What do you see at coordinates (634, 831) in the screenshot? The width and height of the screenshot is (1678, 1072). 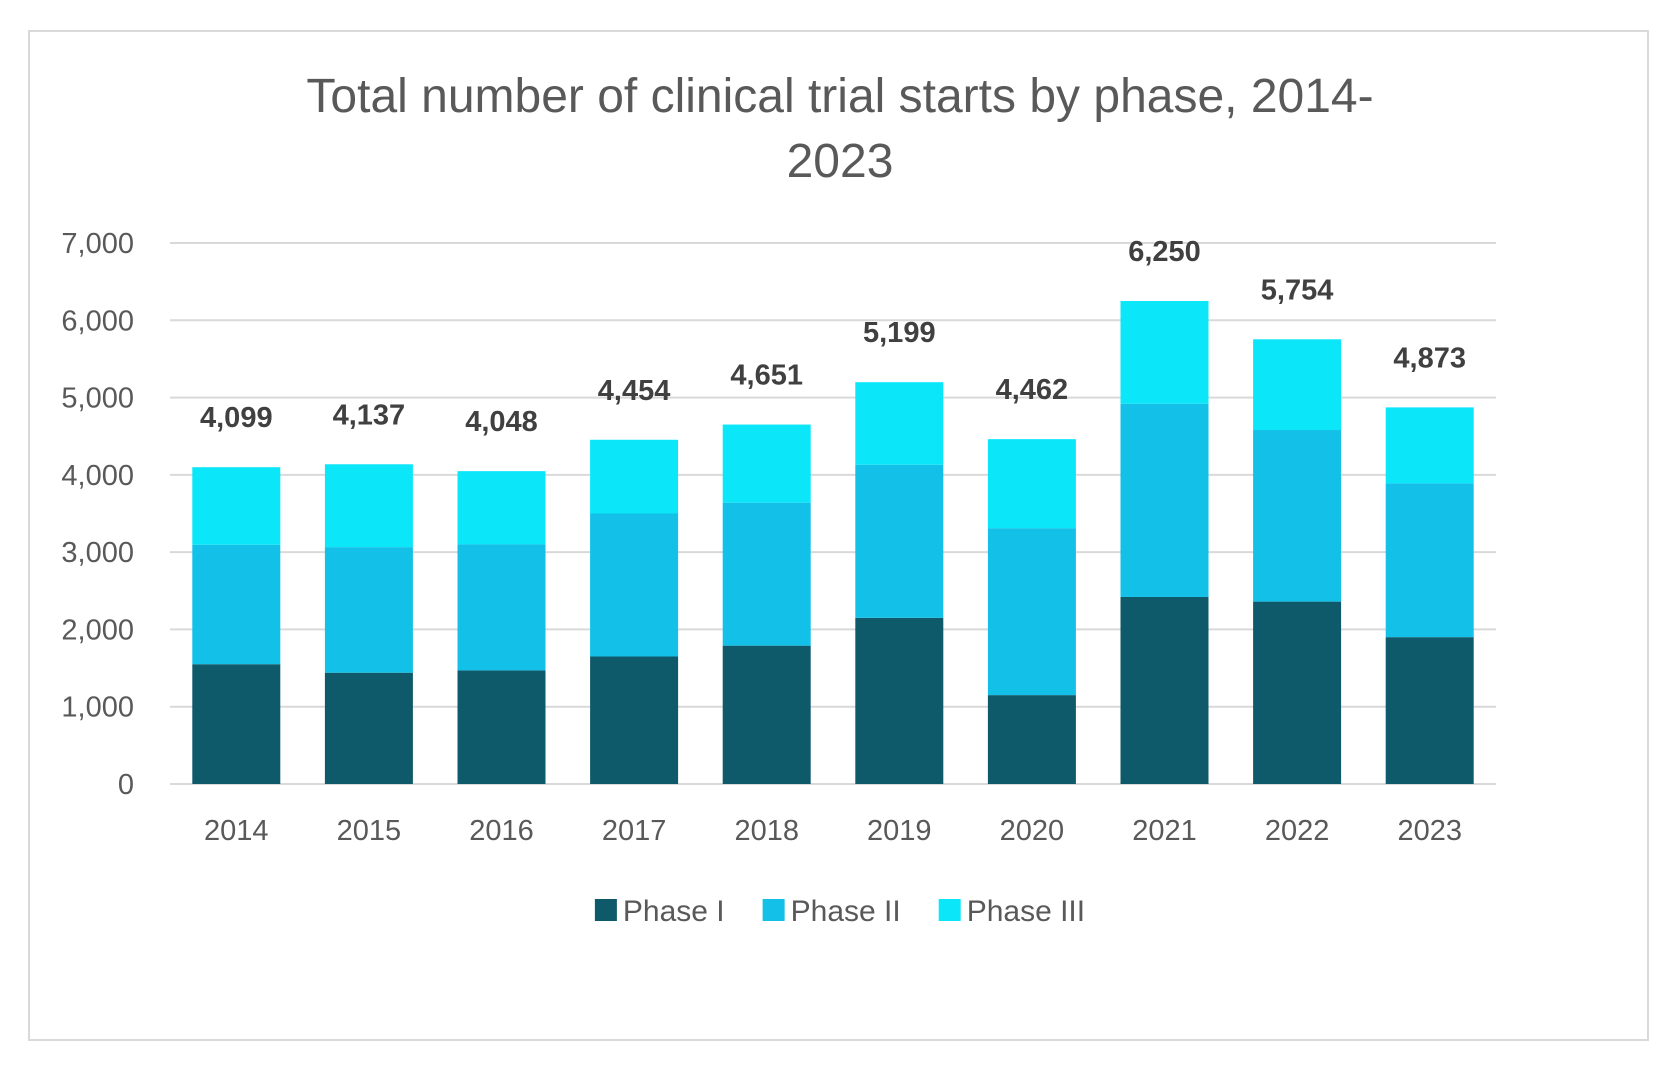 I see `x-tick-label: 2017` at bounding box center [634, 831].